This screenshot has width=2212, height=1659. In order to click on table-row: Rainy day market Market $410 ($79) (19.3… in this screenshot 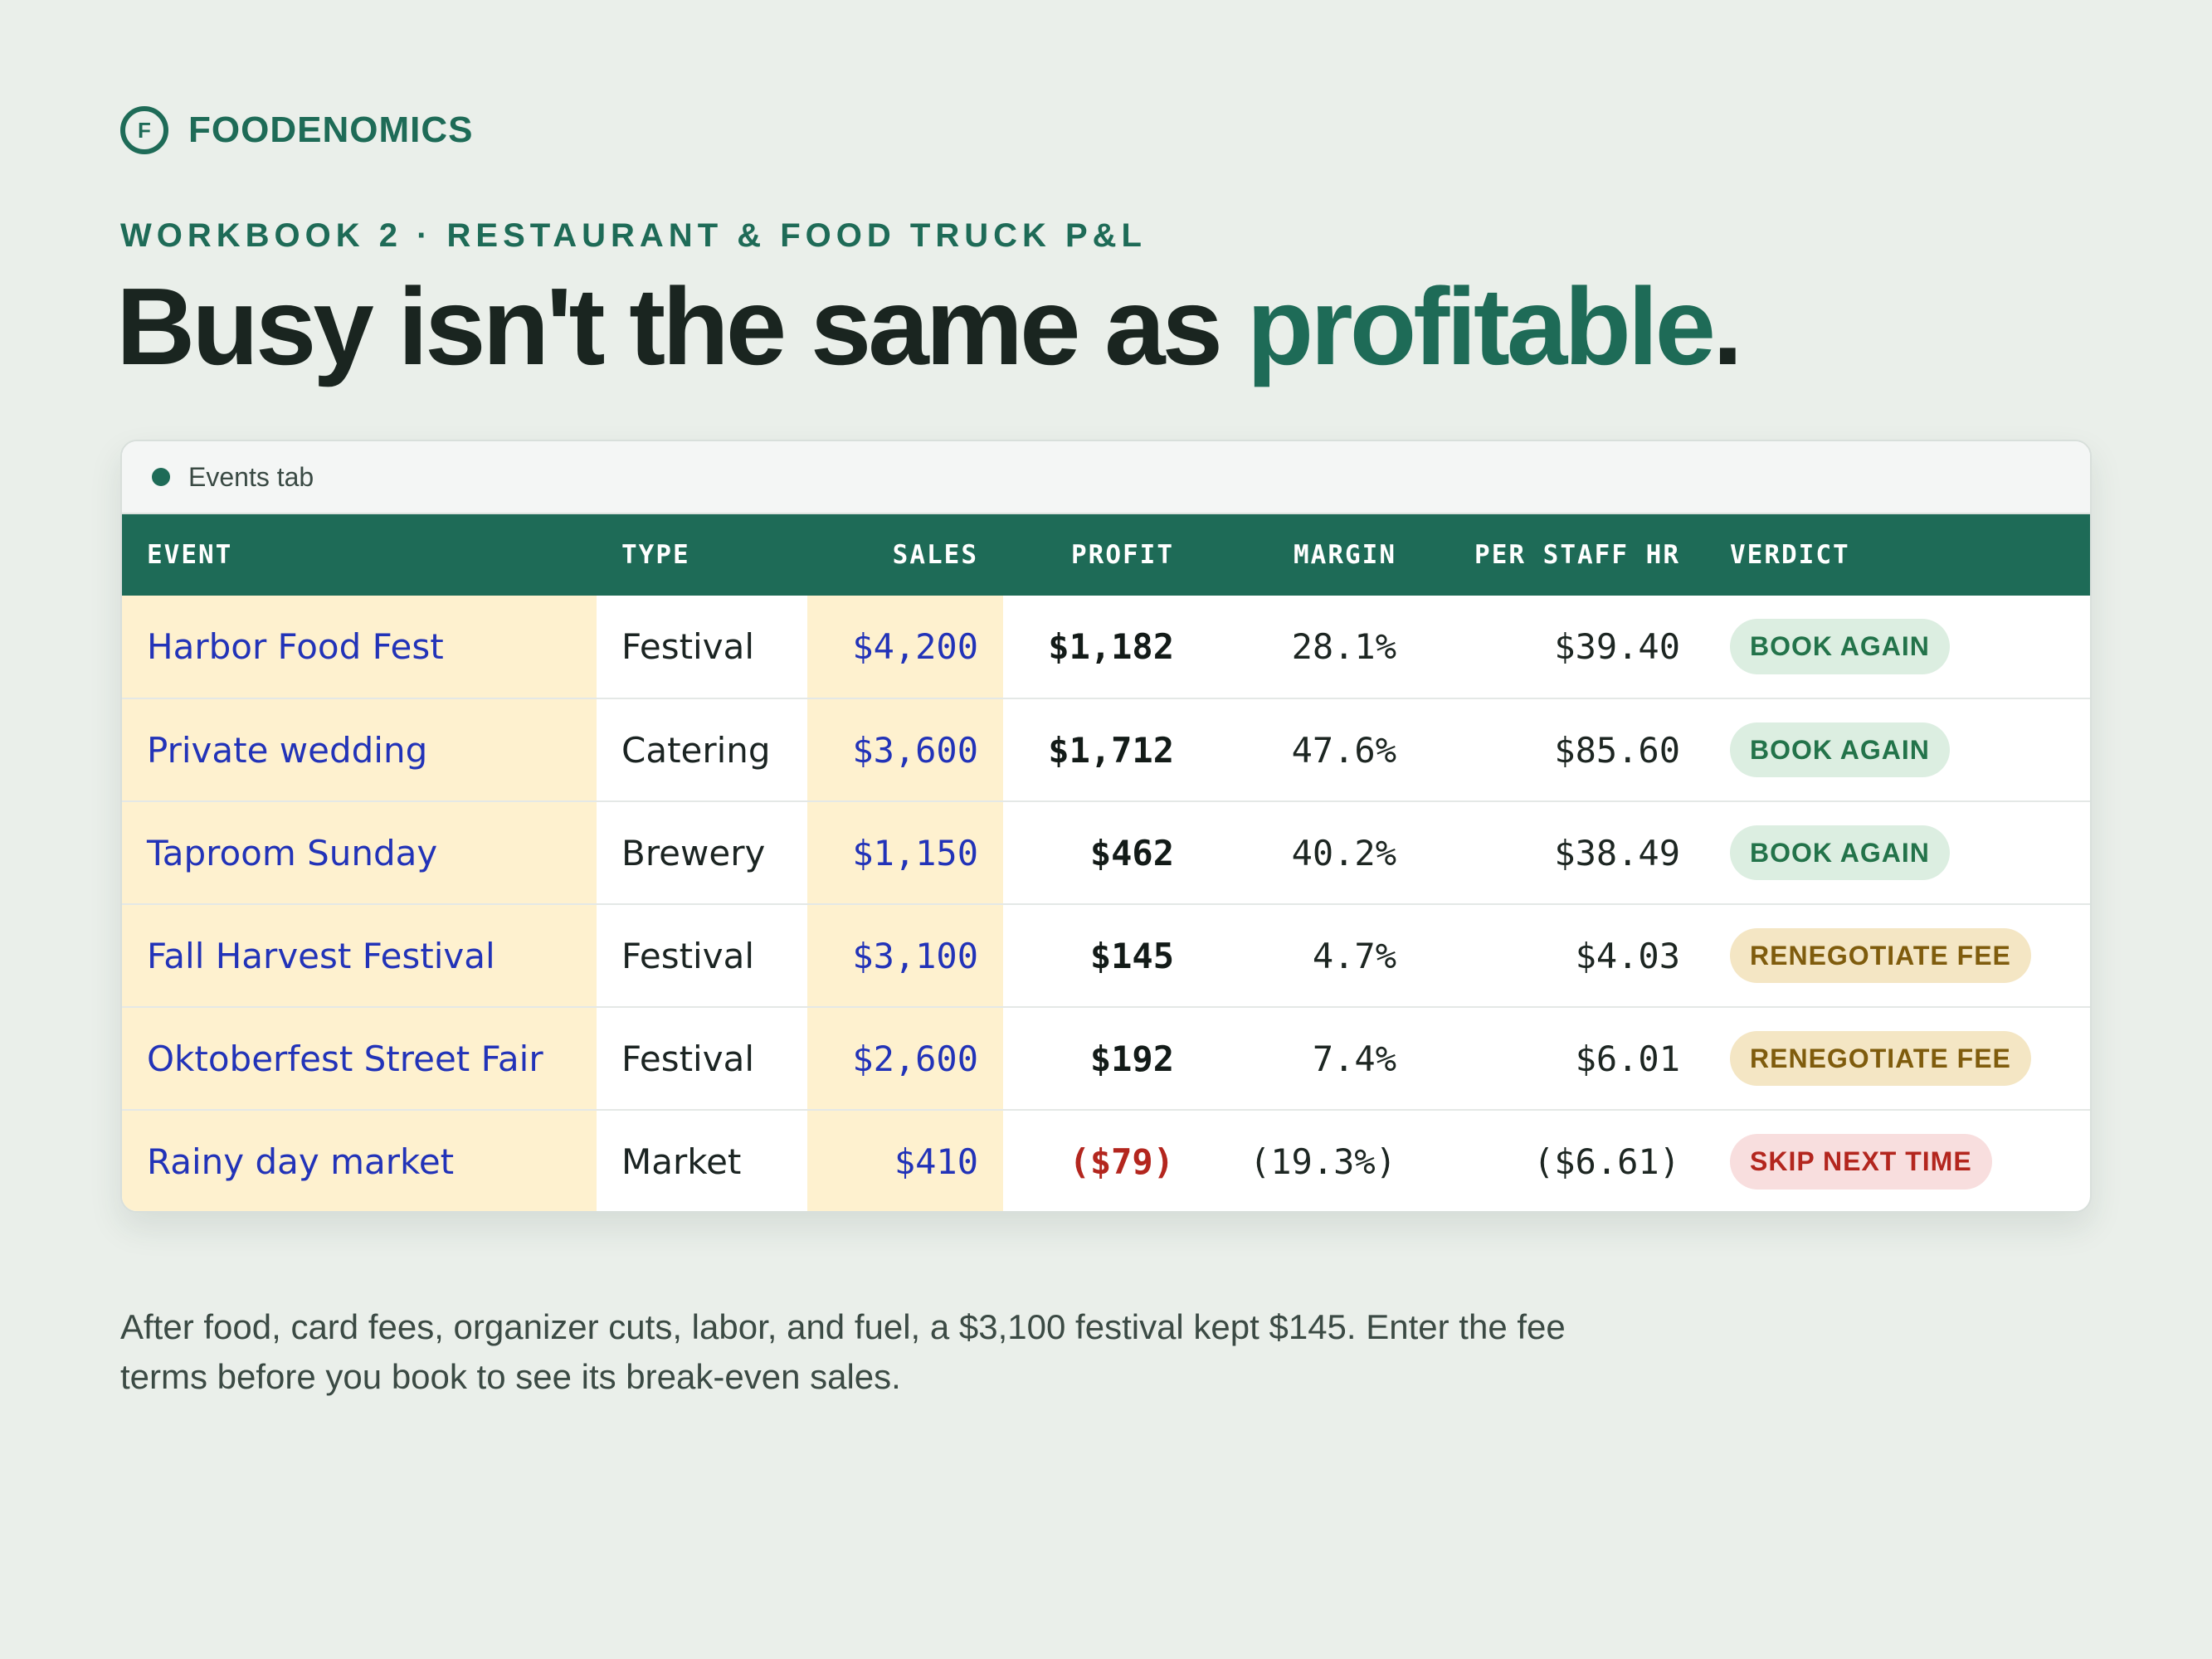, I will do `click(1106, 1160)`.